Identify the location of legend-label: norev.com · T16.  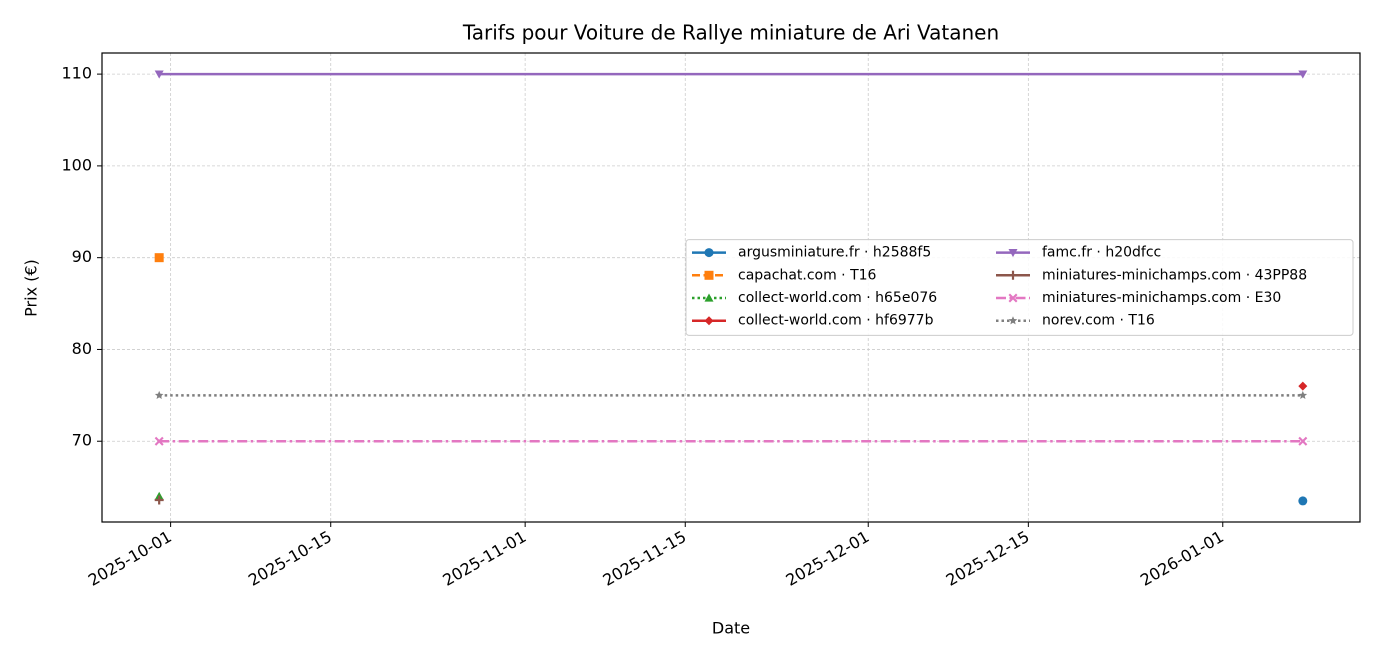
(1098, 321).